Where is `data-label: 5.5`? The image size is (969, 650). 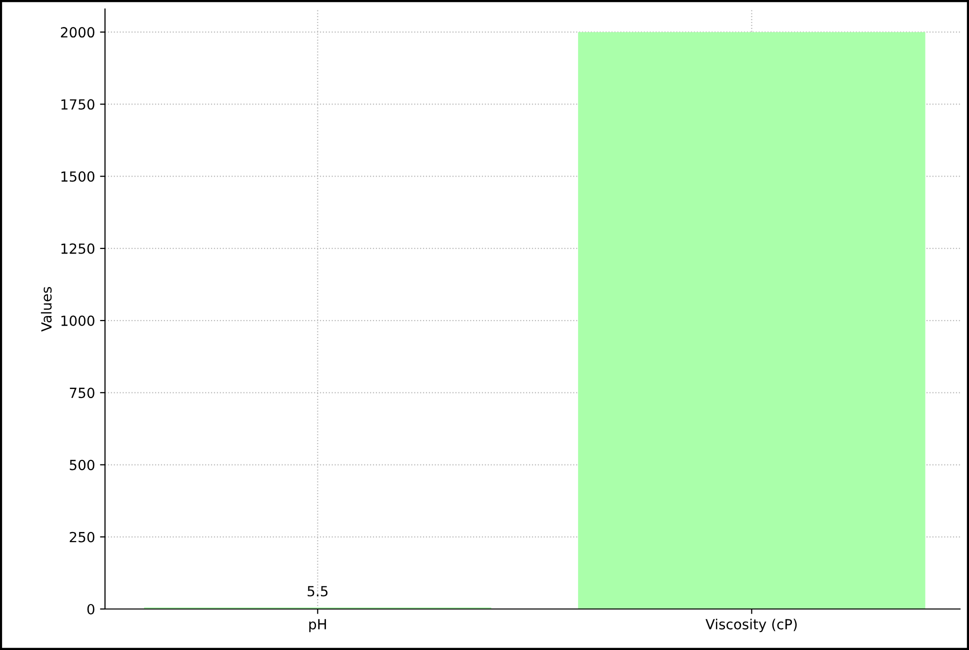 data-label: 5.5 is located at coordinates (318, 591).